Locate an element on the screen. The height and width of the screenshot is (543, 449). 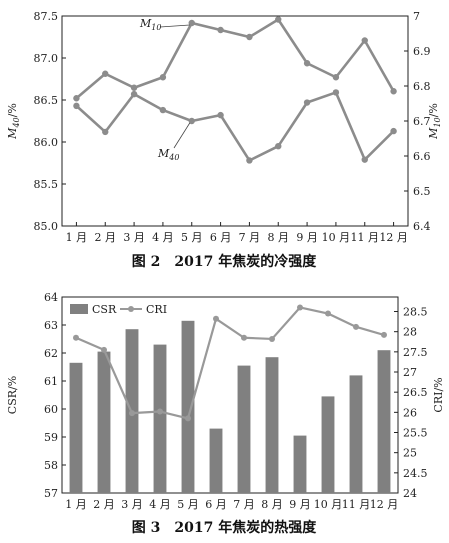
chart1-annotation-m40: M40 is located at coordinates (168, 154).